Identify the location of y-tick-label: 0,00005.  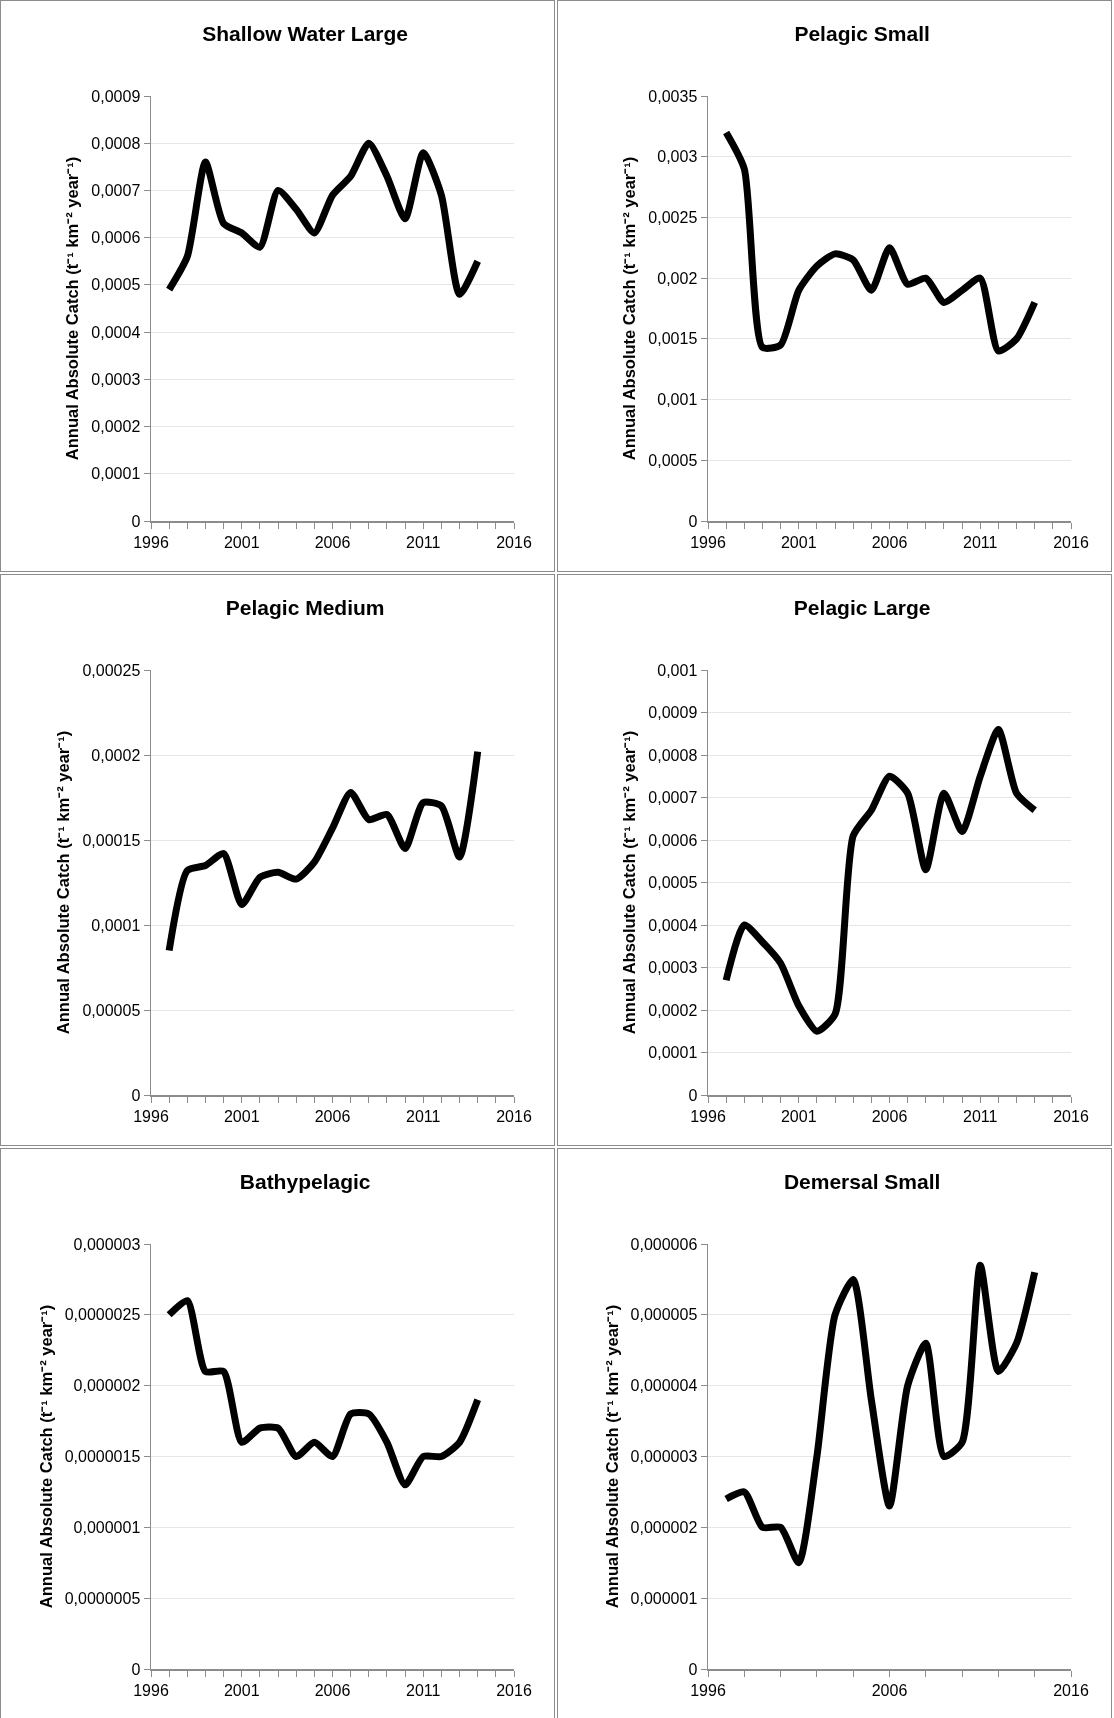
(111, 1010).